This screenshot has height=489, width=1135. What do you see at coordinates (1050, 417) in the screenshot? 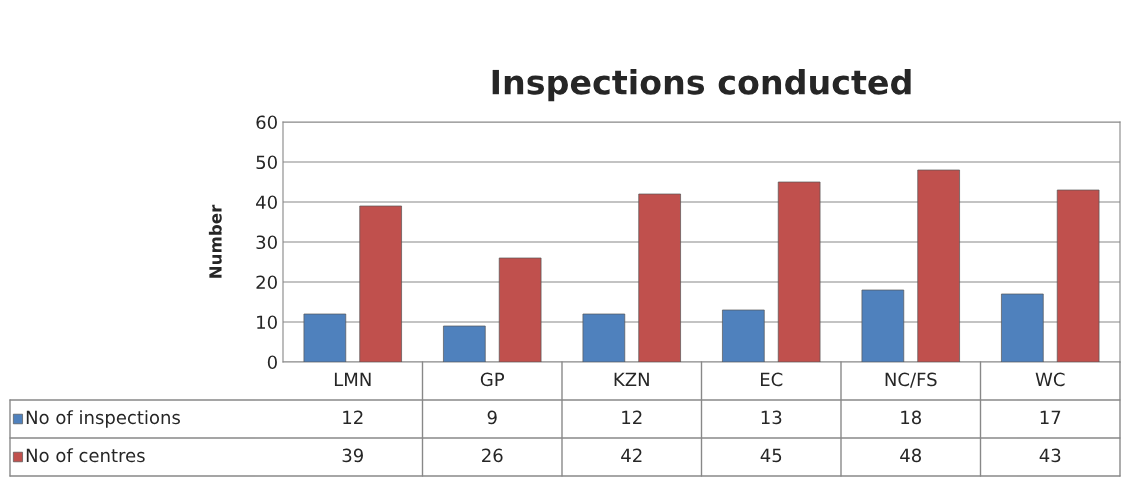
I see `data-label: 17` at bounding box center [1050, 417].